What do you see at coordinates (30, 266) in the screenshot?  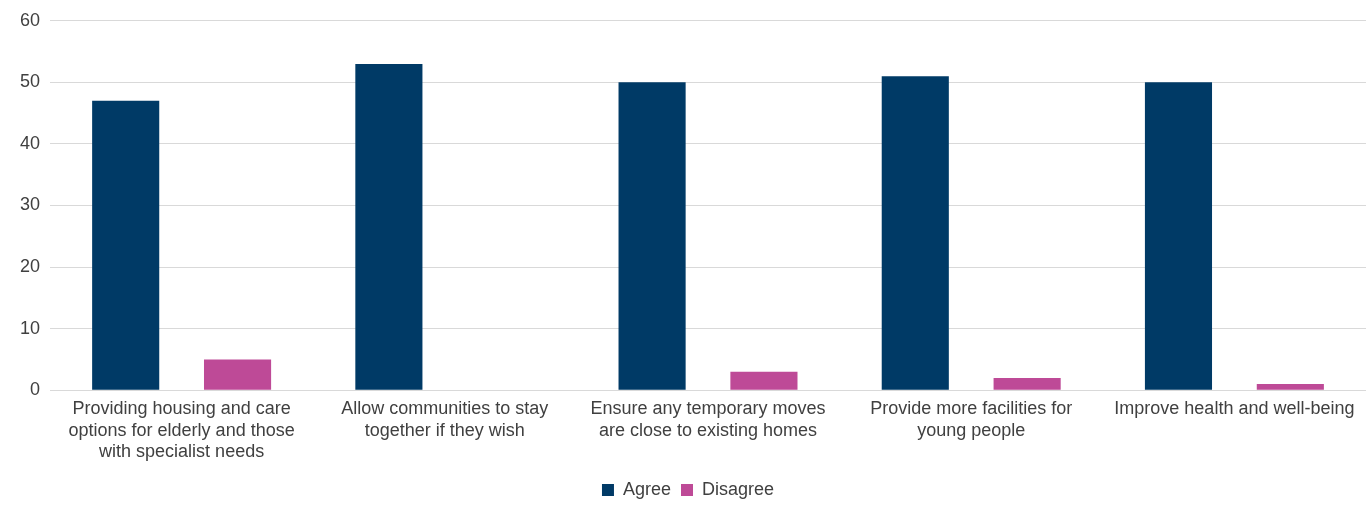 I see `y-tick-label: 20` at bounding box center [30, 266].